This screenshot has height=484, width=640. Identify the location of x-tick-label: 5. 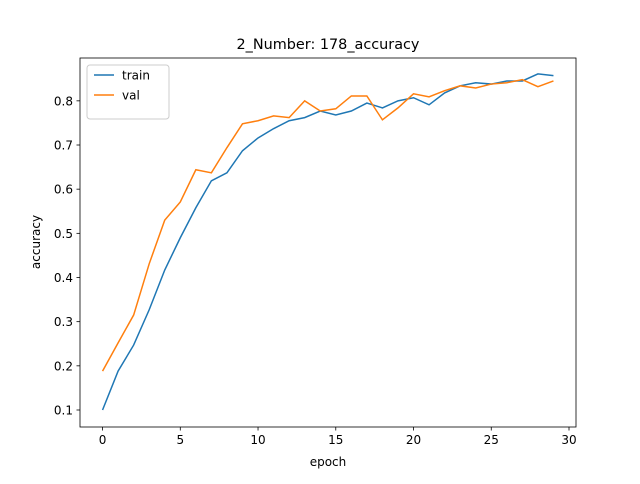
(180, 440).